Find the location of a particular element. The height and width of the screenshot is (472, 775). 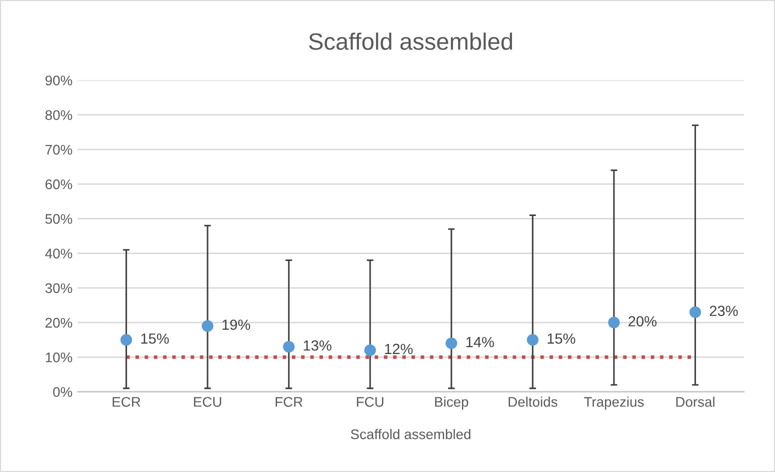

y-tick-label: 0% is located at coordinates (62, 392).